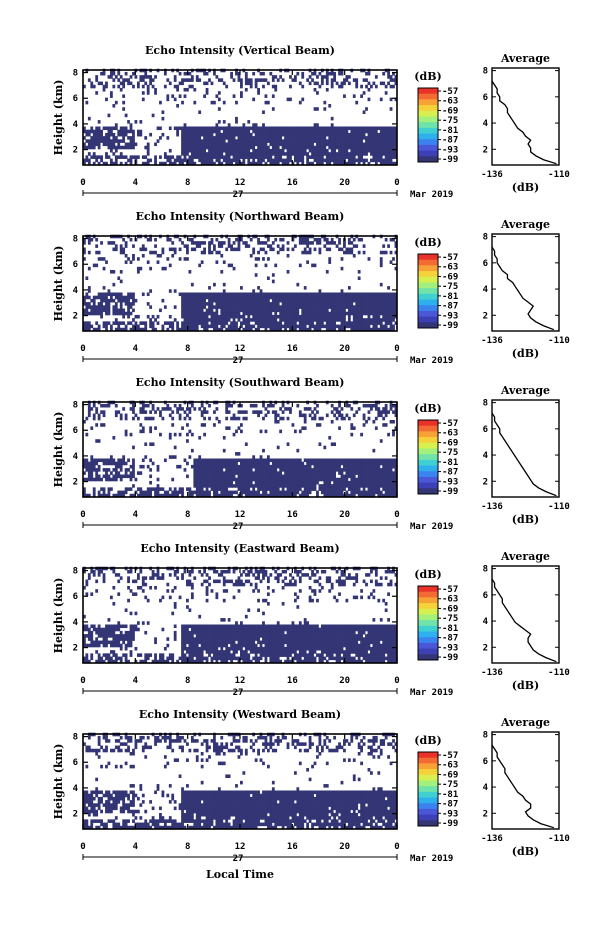  Describe the element at coordinates (428, 291) in the screenshot. I see `colorbar-frame` at that location.